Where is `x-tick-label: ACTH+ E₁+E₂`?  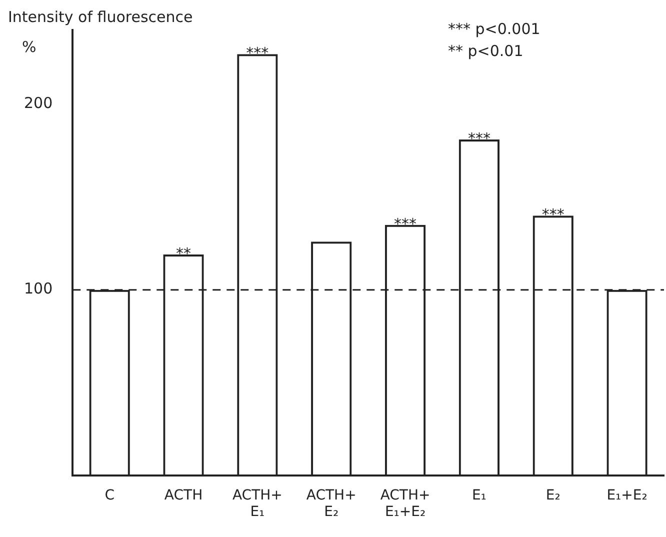
x-tick-label: ACTH+ E₁+E₂ is located at coordinates (405, 503).